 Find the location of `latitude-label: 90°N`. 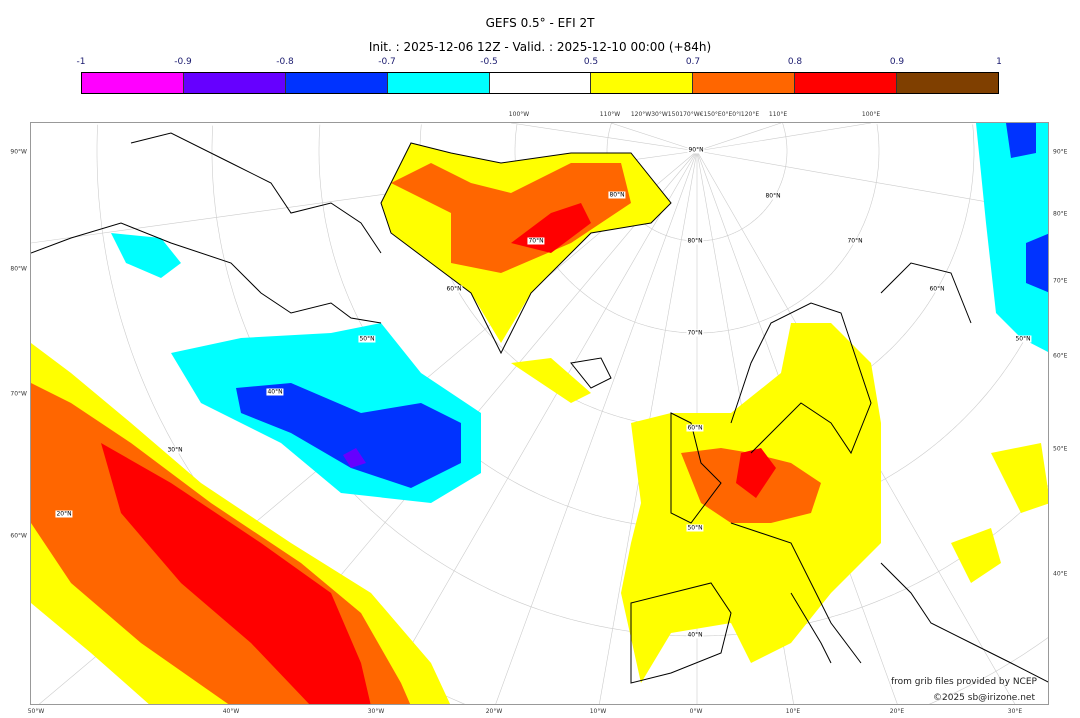

latitude-label: 90°N is located at coordinates (696, 150).